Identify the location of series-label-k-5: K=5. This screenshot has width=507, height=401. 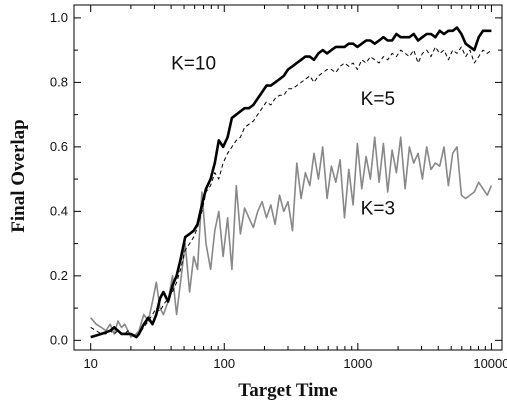
(378, 99).